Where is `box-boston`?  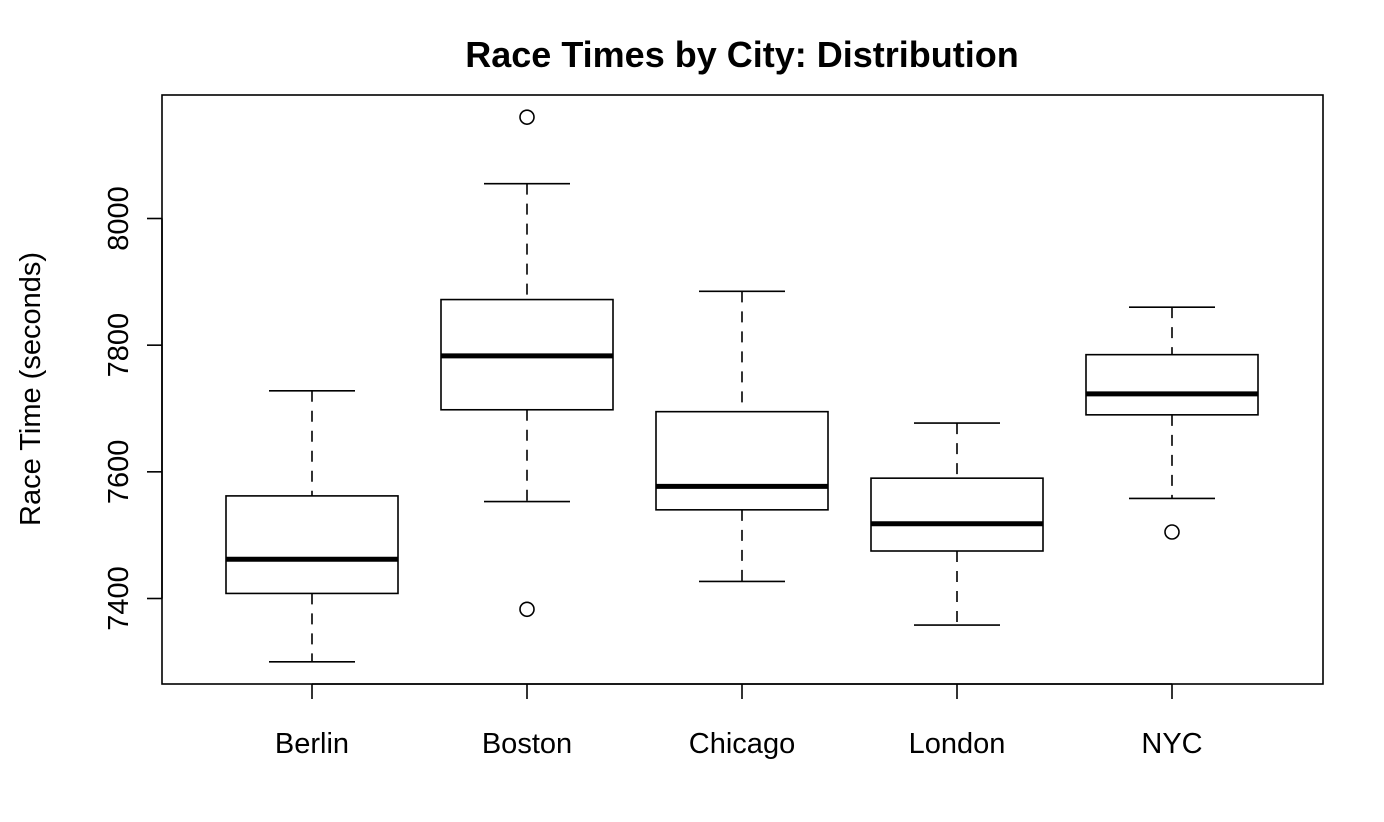 box-boston is located at coordinates (527, 363).